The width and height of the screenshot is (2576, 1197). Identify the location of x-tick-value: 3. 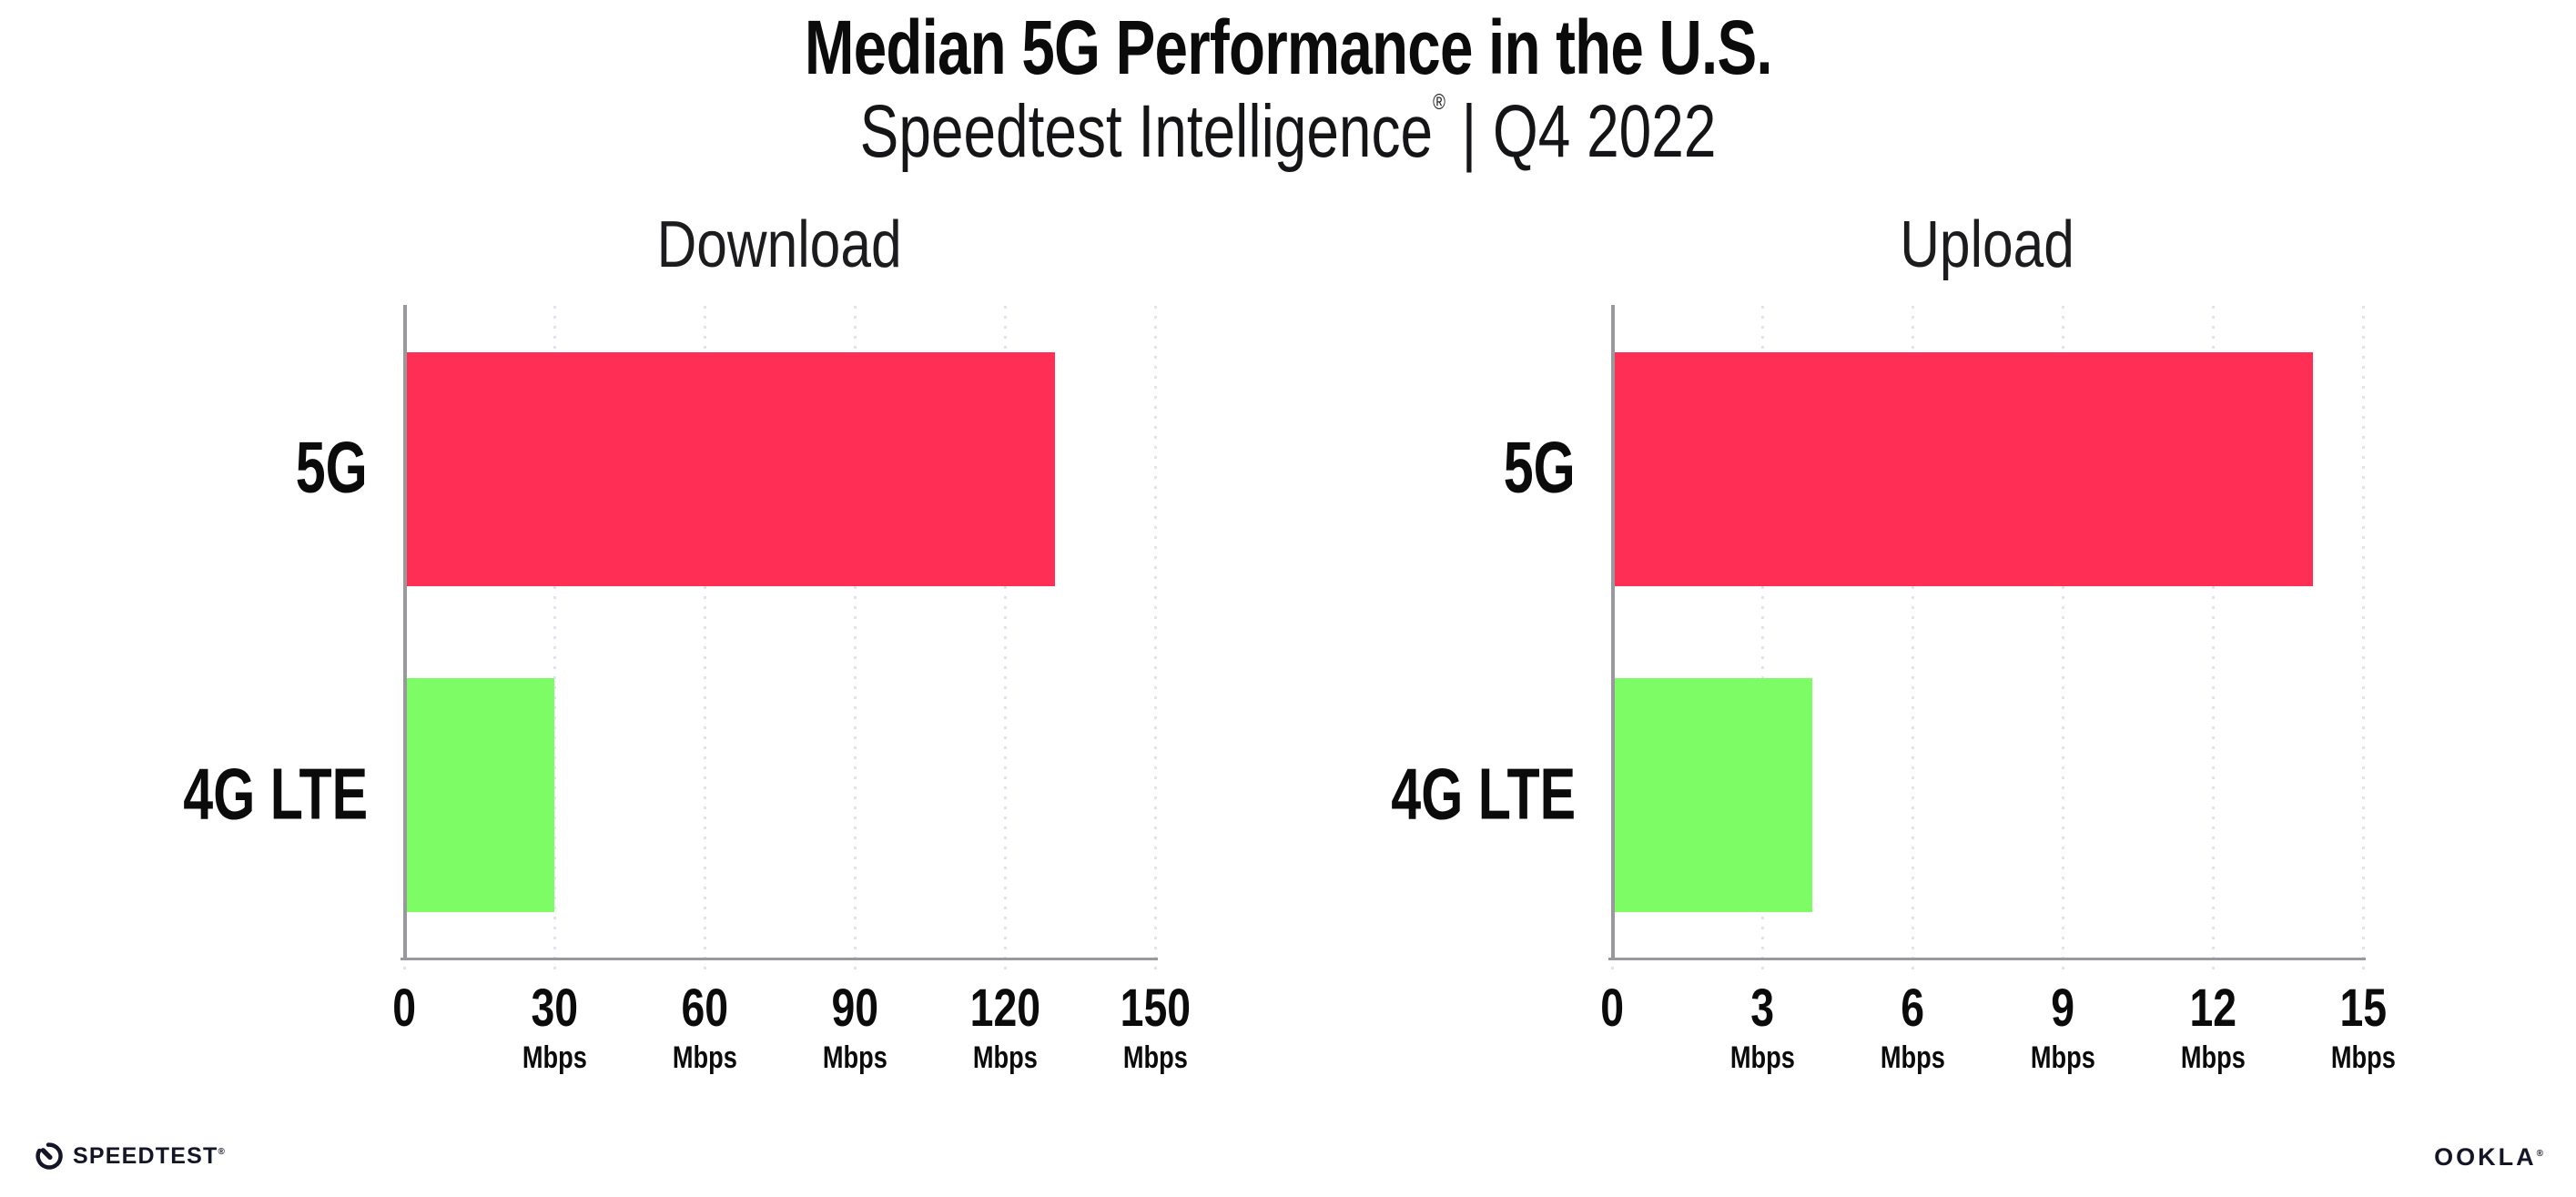
(1762, 1008).